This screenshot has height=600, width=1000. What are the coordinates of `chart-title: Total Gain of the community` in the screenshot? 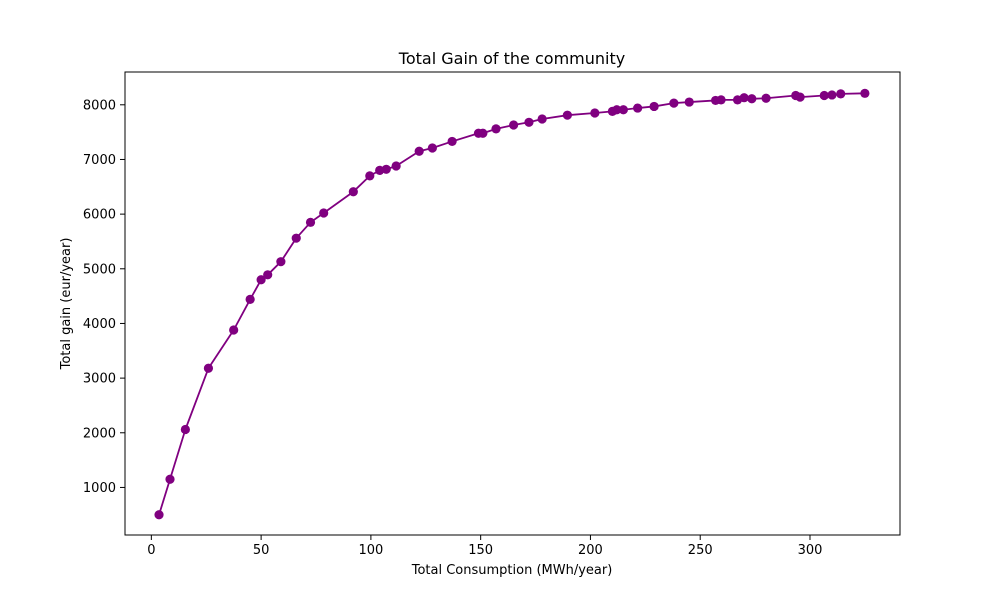 It's located at (511, 58).